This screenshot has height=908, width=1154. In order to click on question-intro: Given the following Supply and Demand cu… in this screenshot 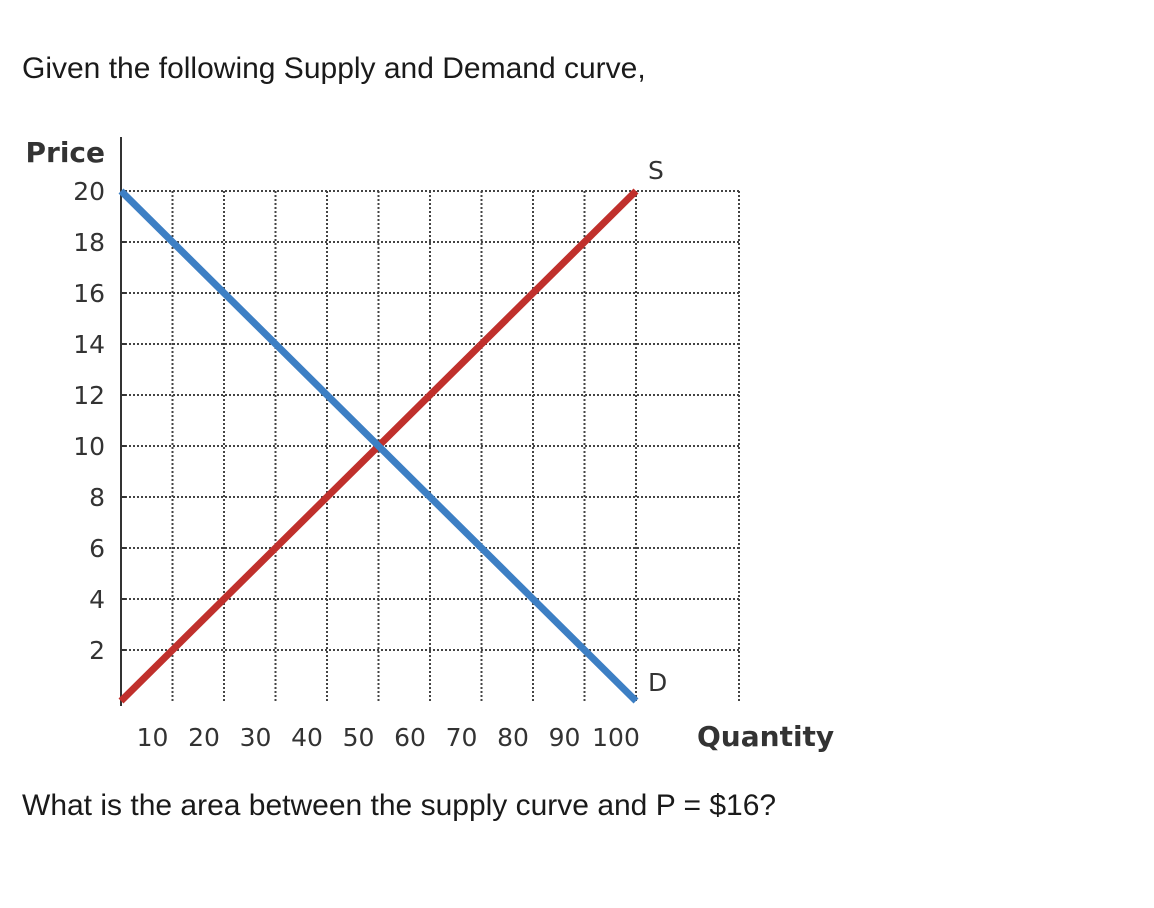, I will do `click(334, 68)`.